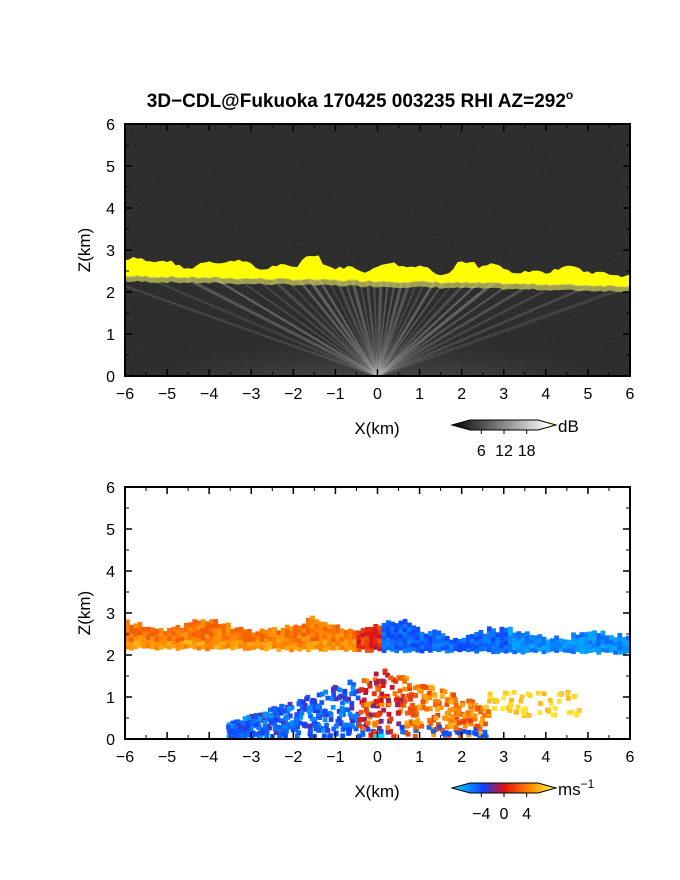 The width and height of the screenshot is (680, 880). What do you see at coordinates (360, 100) in the screenshot?
I see `chart-title: 3D−CDL@Fukuoka 170425 003235 RHI AZ=292o` at bounding box center [360, 100].